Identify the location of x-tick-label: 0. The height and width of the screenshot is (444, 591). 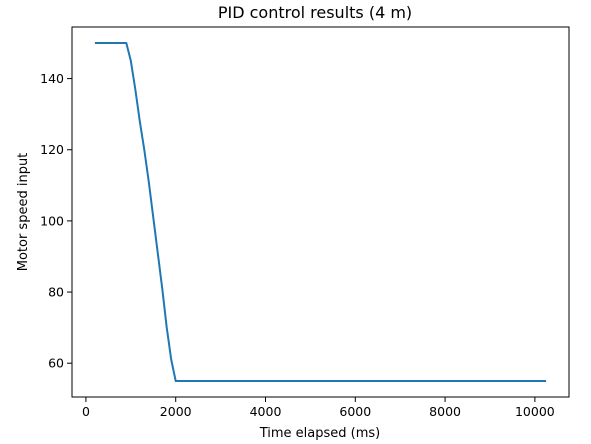
(86, 411).